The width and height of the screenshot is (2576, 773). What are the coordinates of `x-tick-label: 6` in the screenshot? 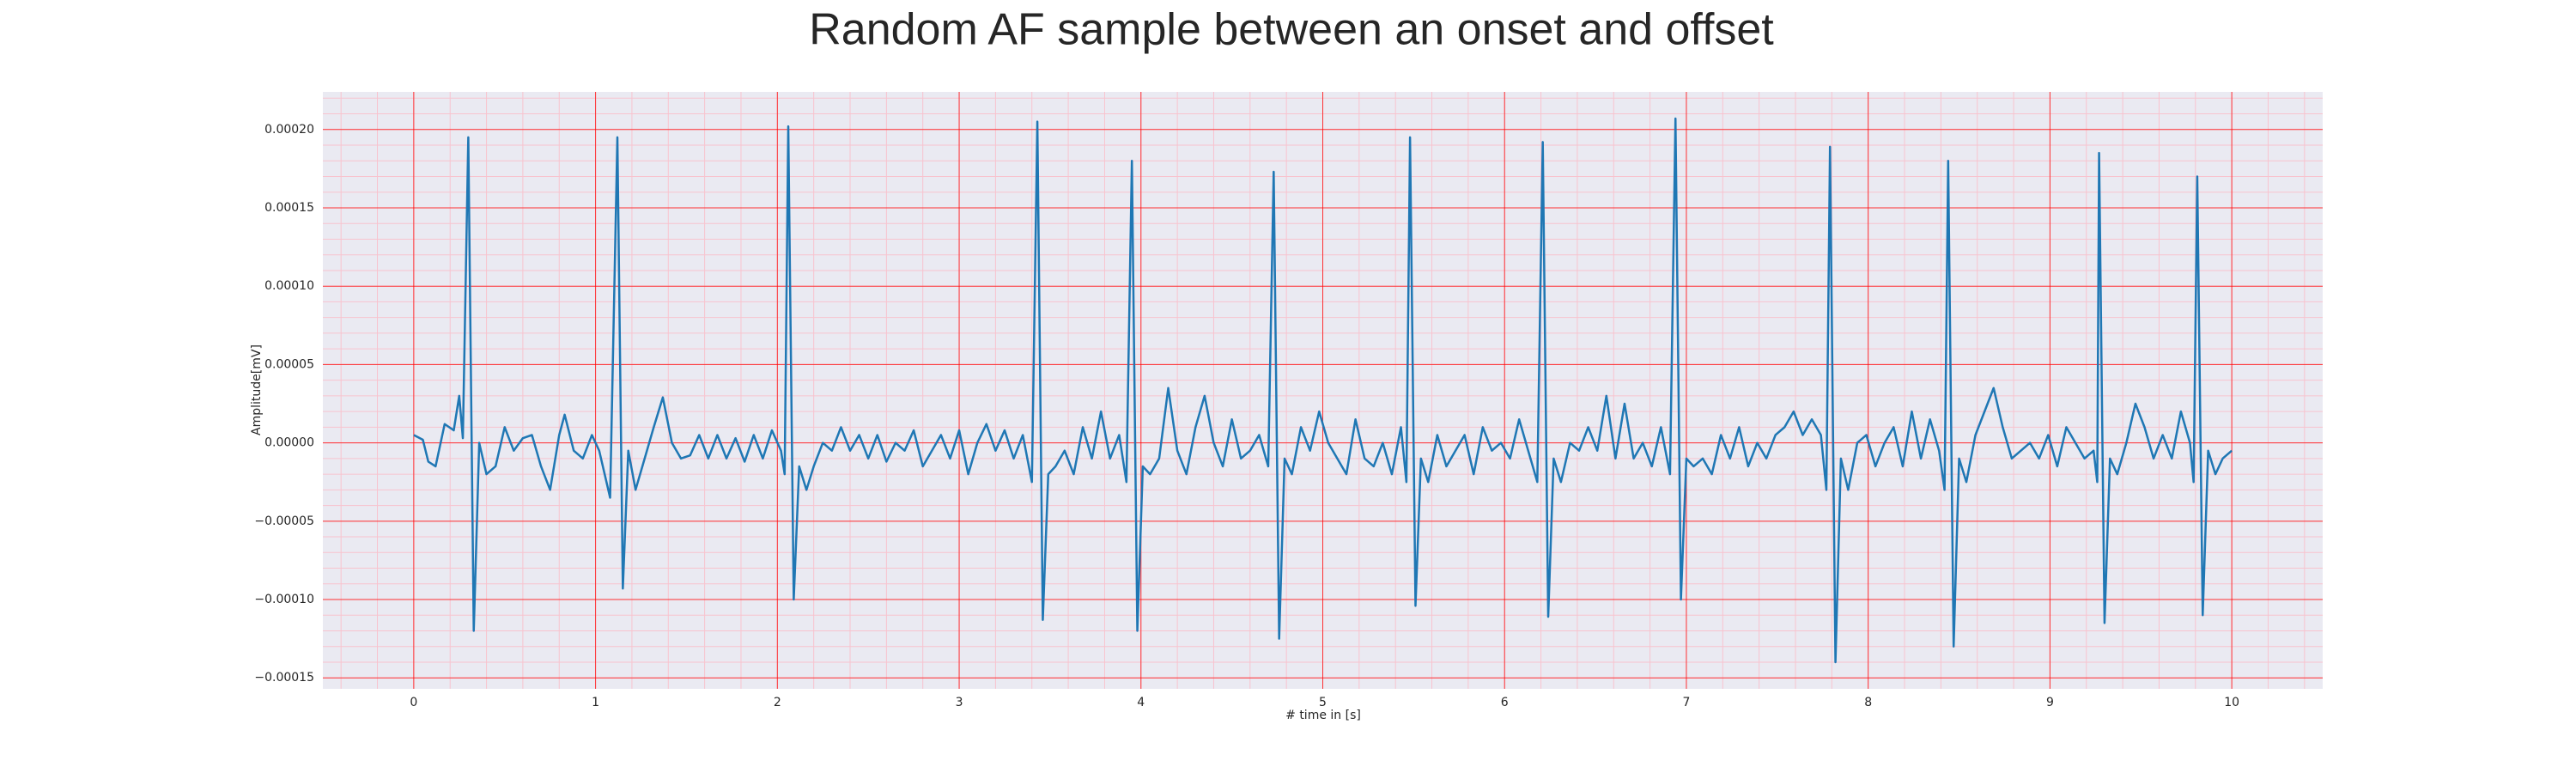 It's located at (1505, 702).